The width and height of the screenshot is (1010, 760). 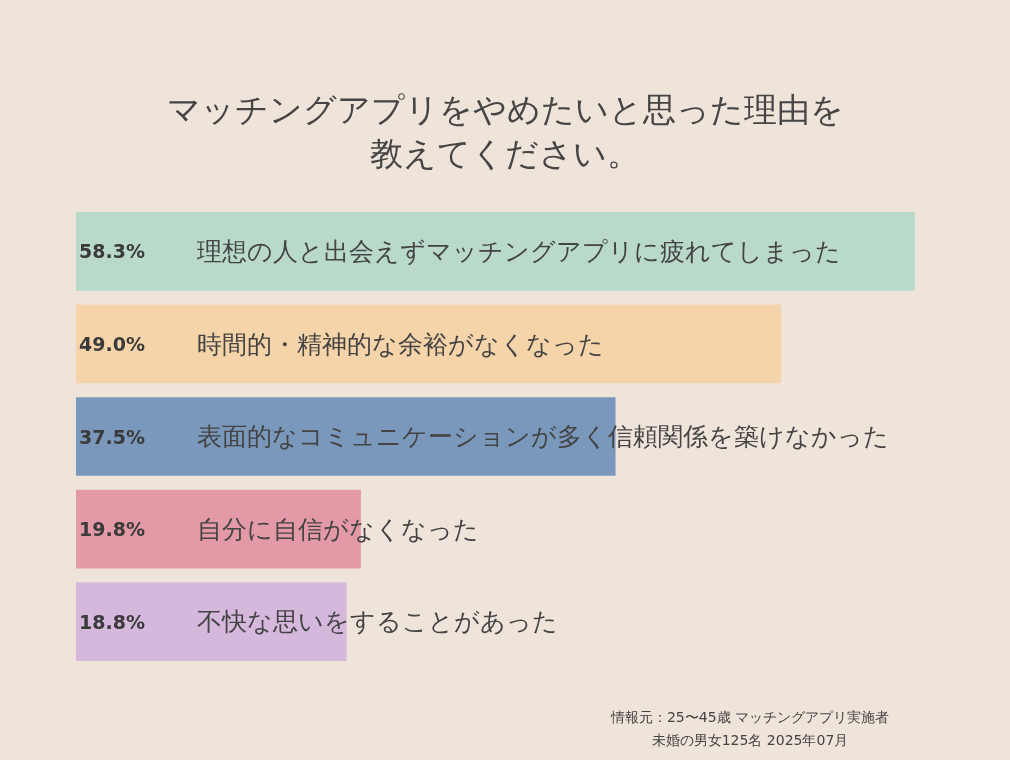 What do you see at coordinates (519, 252) in the screenshot?
I see `y-tick-label: 理想の人と出会えずマッチングアプリに疲れてしまった` at bounding box center [519, 252].